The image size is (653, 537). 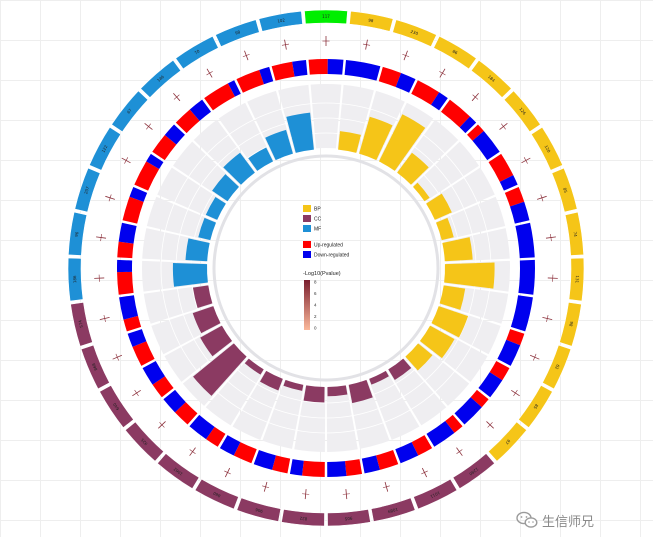 I want to click on legend-swatch, so click(x=307, y=208).